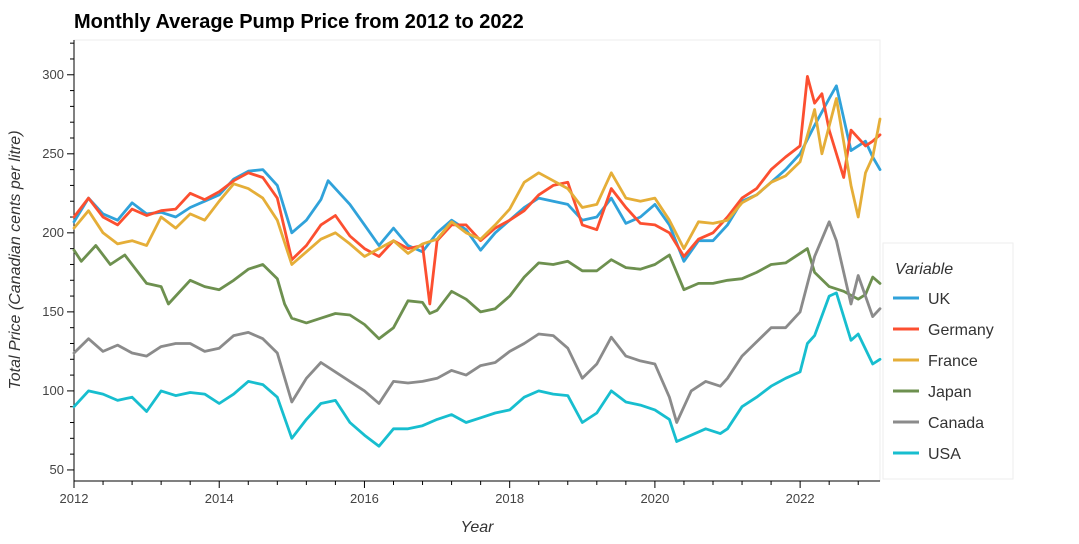 This screenshot has height=544, width=1079. What do you see at coordinates (478, 527) in the screenshot?
I see `x-axis-title: Year` at bounding box center [478, 527].